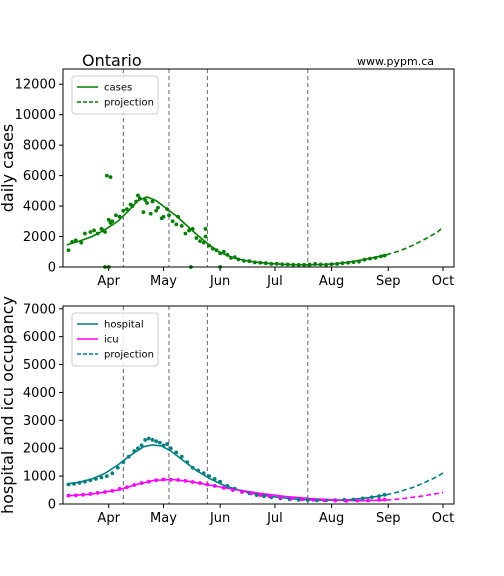 The image size is (504, 576). What do you see at coordinates (274, 281) in the screenshot?
I see `cases-x-tick-label: Jul` at bounding box center [274, 281].